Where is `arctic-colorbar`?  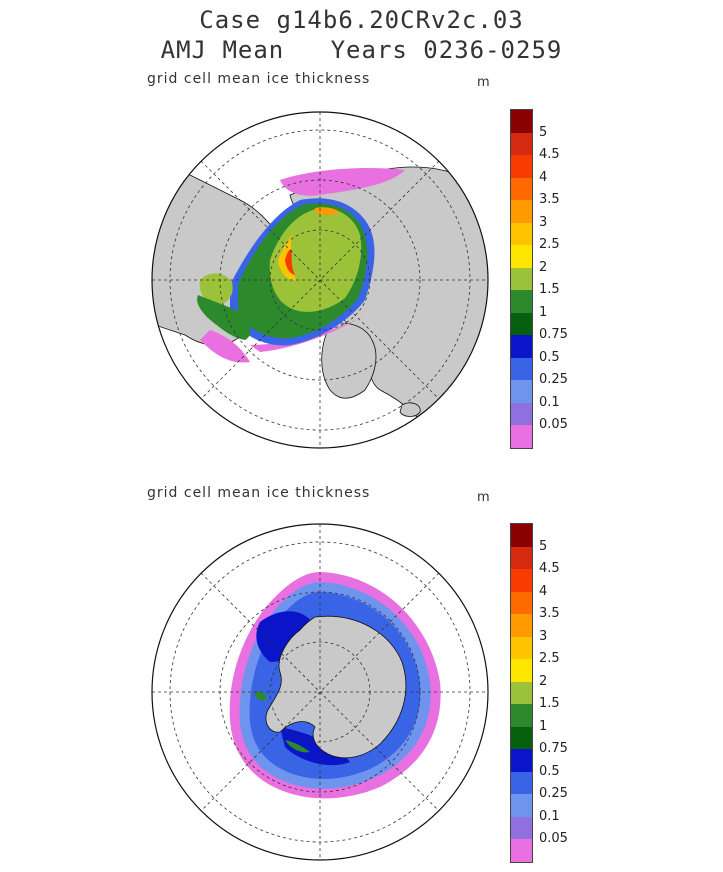 arctic-colorbar is located at coordinates (521, 279).